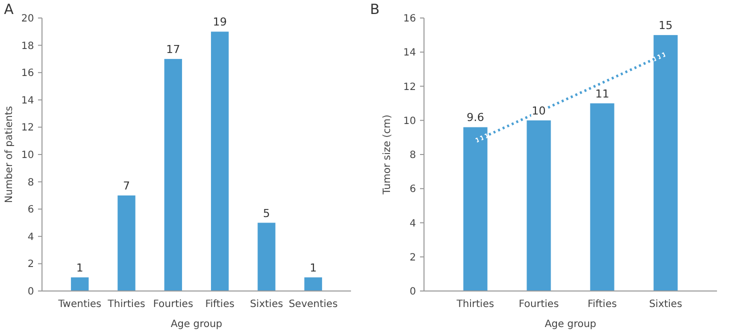 The width and height of the screenshot is (731, 335). What do you see at coordinates (27, 46) in the screenshot?
I see `y-tick-label: 18` at bounding box center [27, 46].